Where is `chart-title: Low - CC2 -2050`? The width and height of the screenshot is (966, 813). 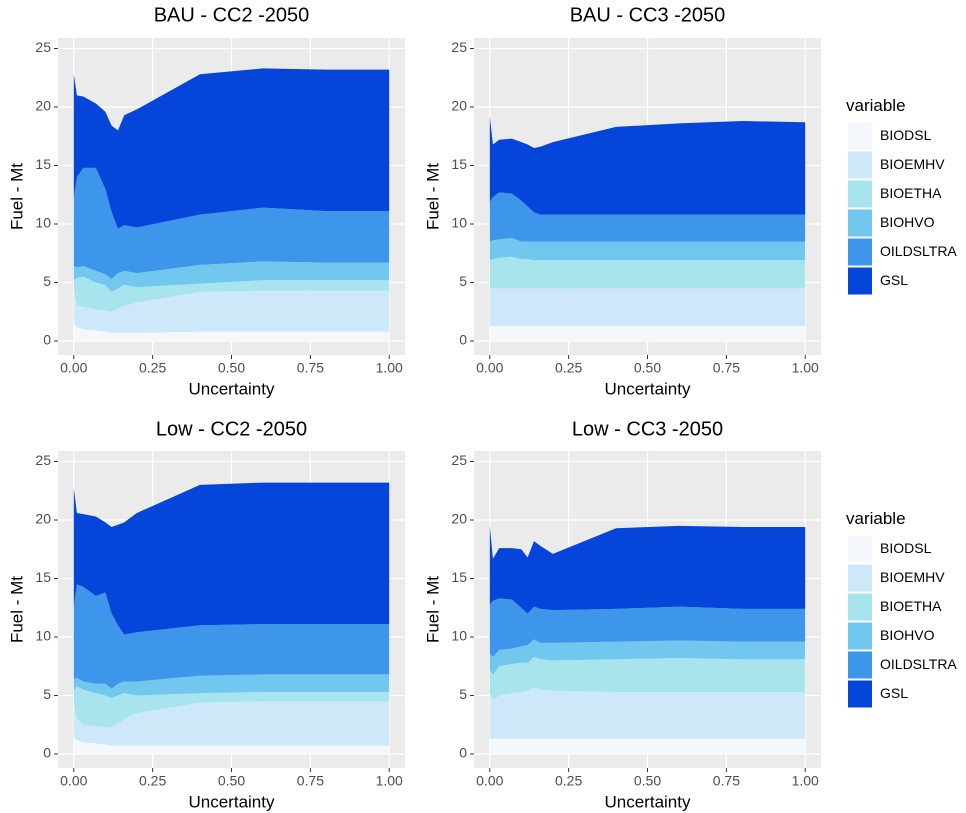 chart-title: Low - CC2 -2050 is located at coordinates (231, 429).